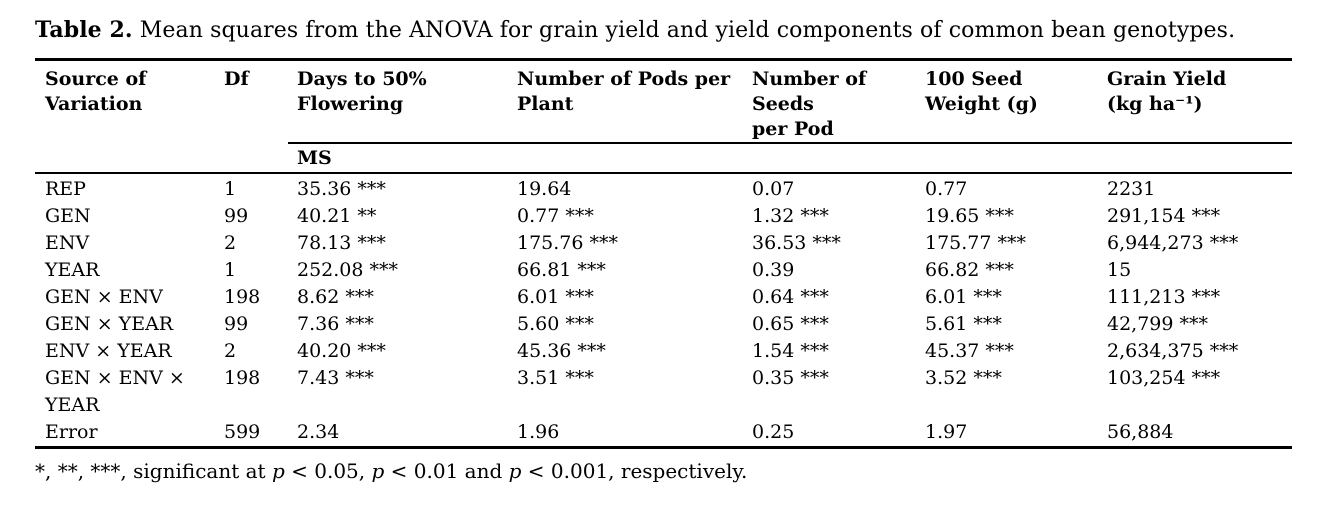  What do you see at coordinates (773, 432) in the screenshot?
I see `row-value-cell: 0.25` at bounding box center [773, 432].